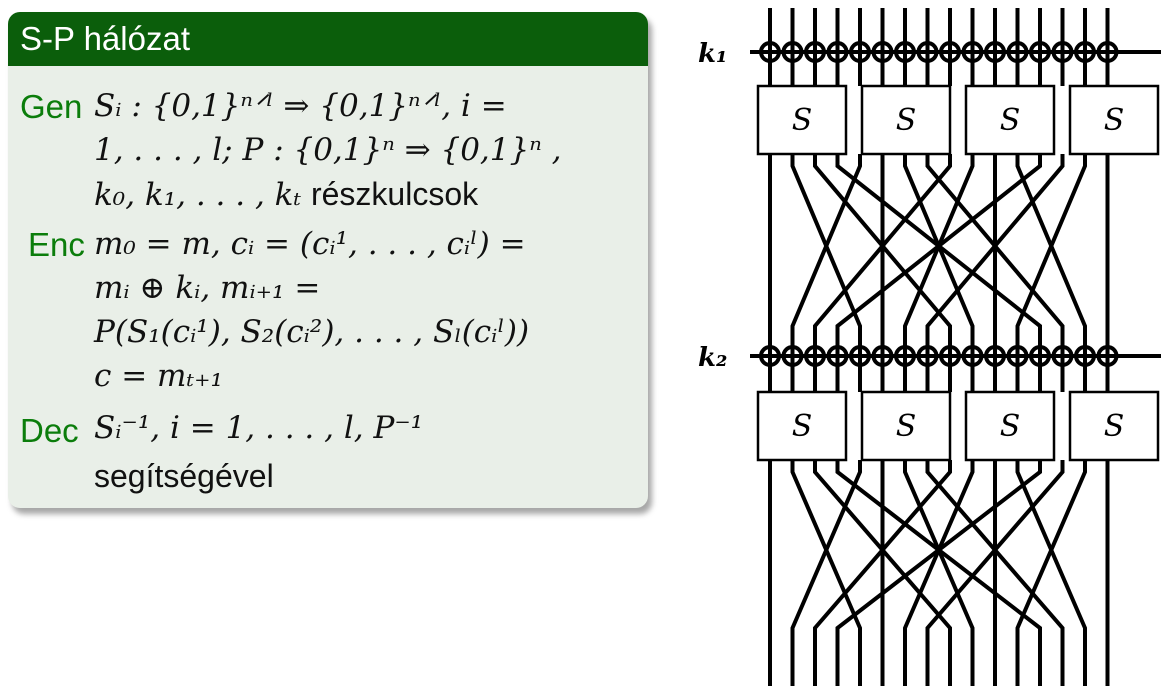  I want to click on enc-keyword: Enc, so click(56, 244).